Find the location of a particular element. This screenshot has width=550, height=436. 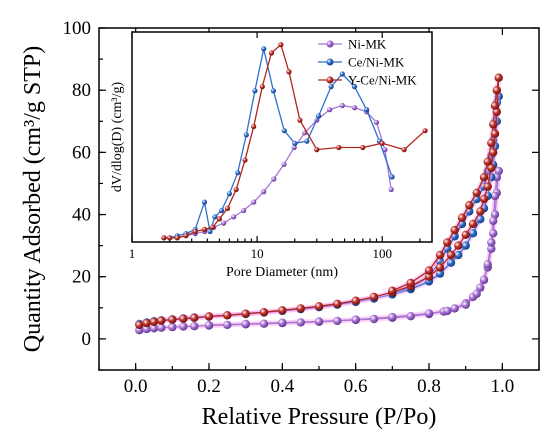

inset-y-axis-title: dV/dlog(D) (cm³/g) is located at coordinates (117, 136).